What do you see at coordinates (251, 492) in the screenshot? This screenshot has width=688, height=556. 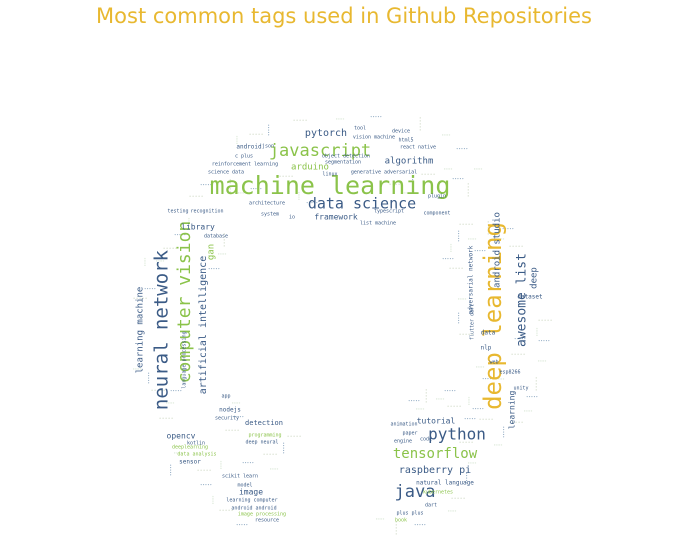 I see `word-image: image` at bounding box center [251, 492].